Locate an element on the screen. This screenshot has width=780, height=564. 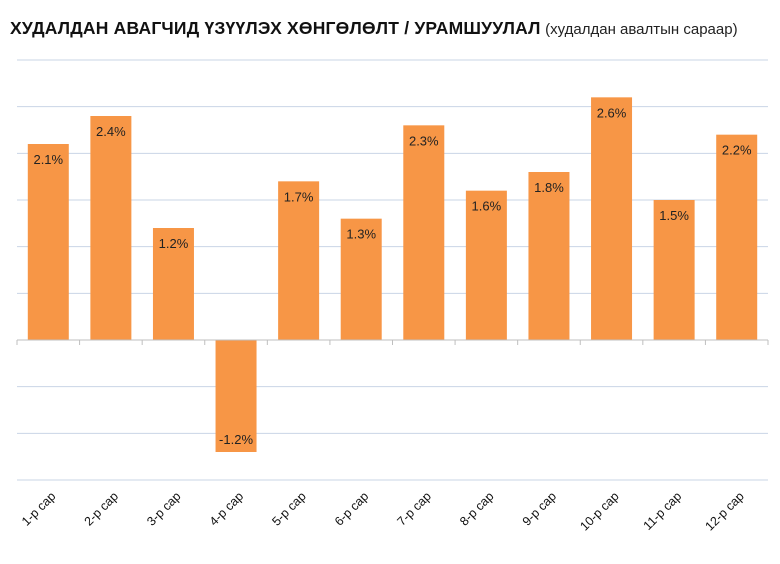
x-tick-label-6: 6-р сар is located at coordinates (351, 508).